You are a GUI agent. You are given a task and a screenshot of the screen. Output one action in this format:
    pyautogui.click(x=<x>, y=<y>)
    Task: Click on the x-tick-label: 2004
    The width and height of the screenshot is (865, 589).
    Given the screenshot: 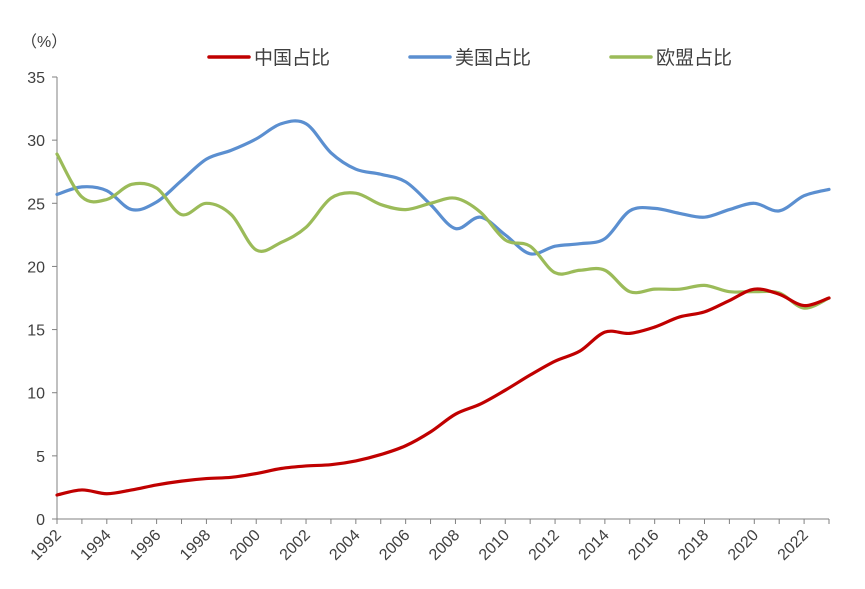 What is the action you would take?
    pyautogui.click(x=344, y=545)
    